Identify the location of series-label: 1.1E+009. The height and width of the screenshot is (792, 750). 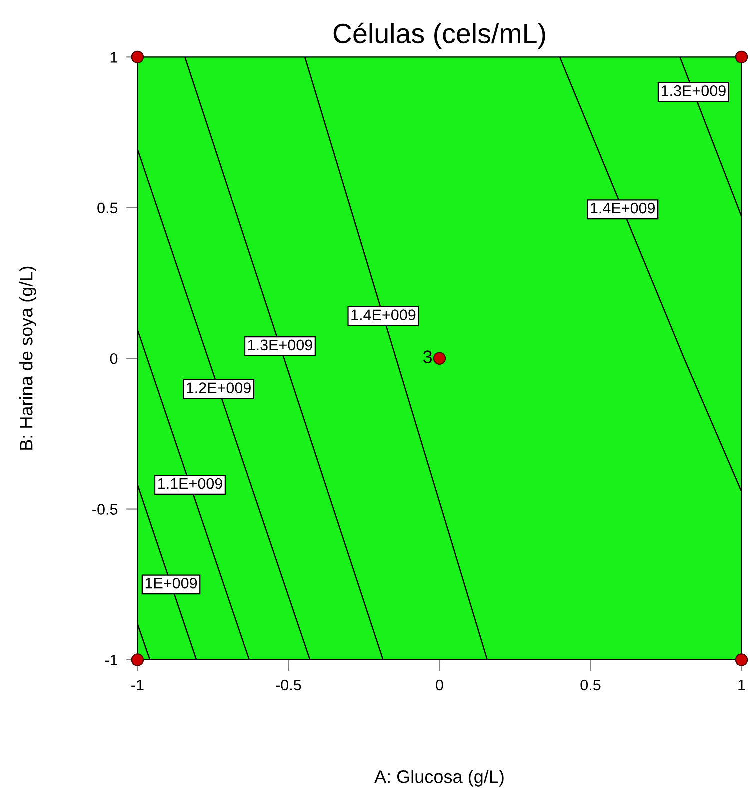
(190, 484).